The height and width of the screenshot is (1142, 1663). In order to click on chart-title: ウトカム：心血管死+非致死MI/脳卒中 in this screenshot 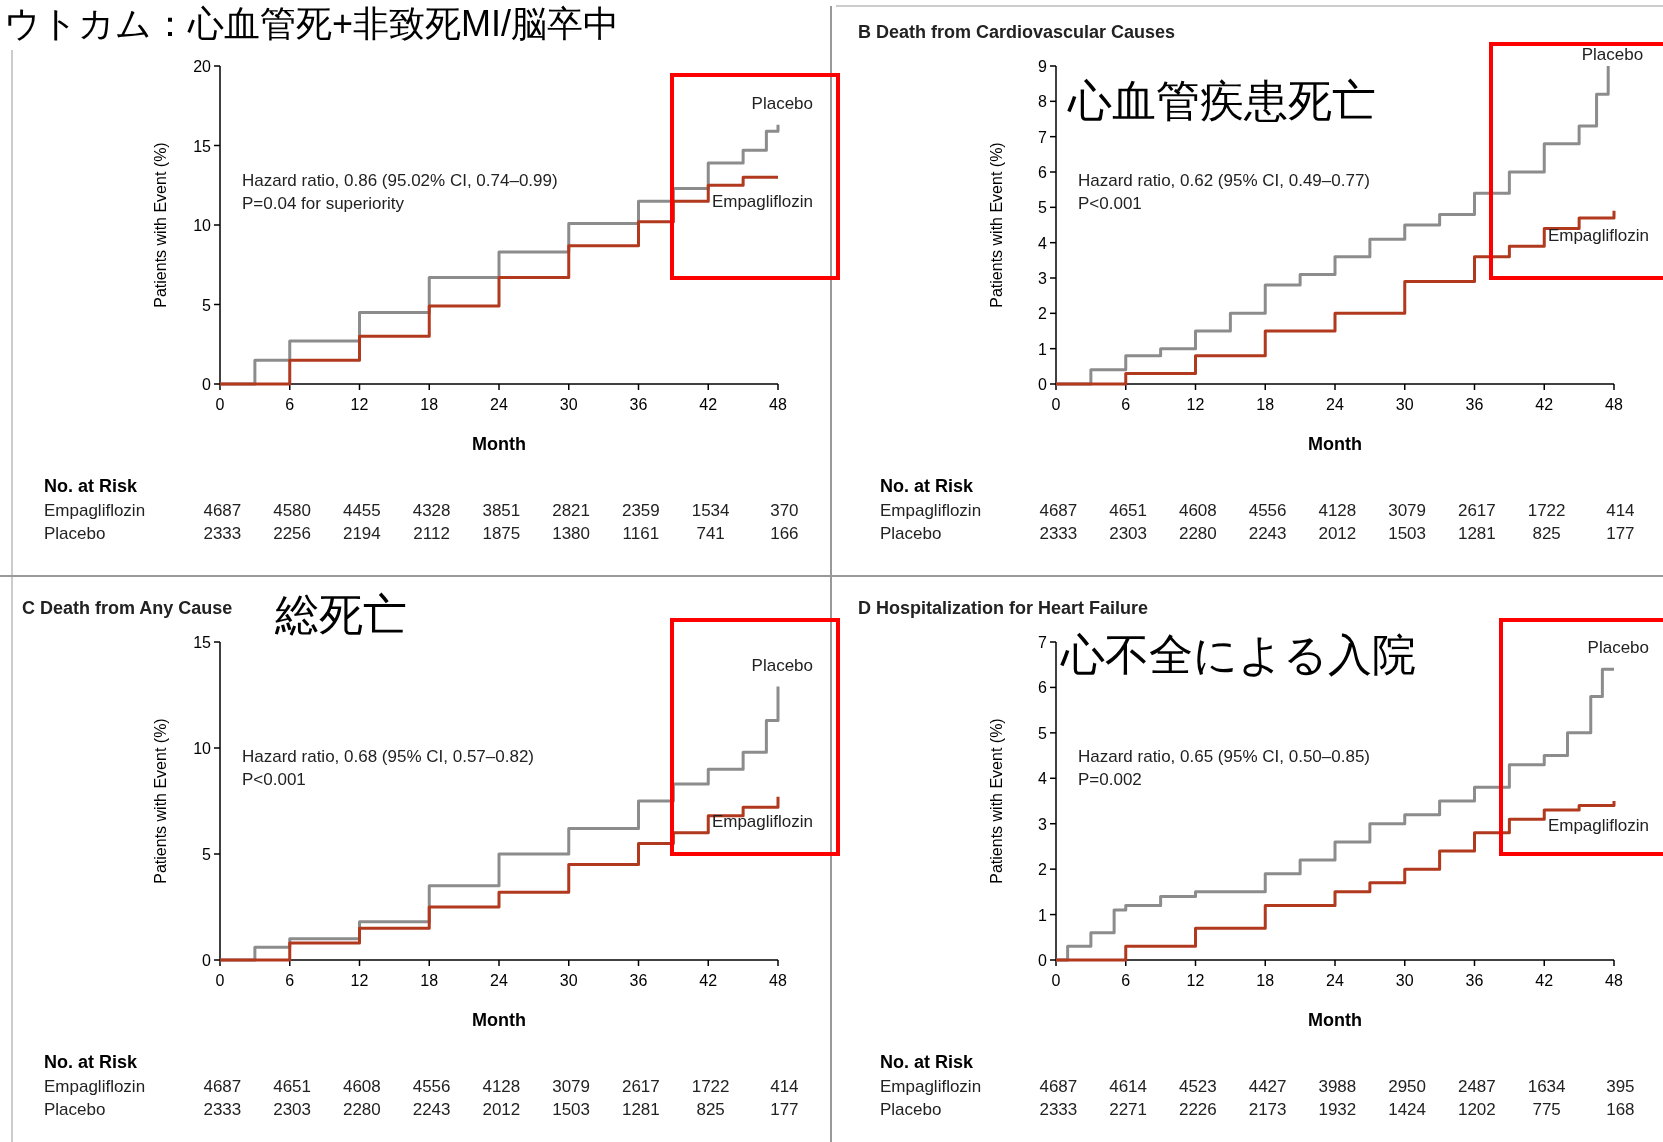, I will do `click(312, 23)`.